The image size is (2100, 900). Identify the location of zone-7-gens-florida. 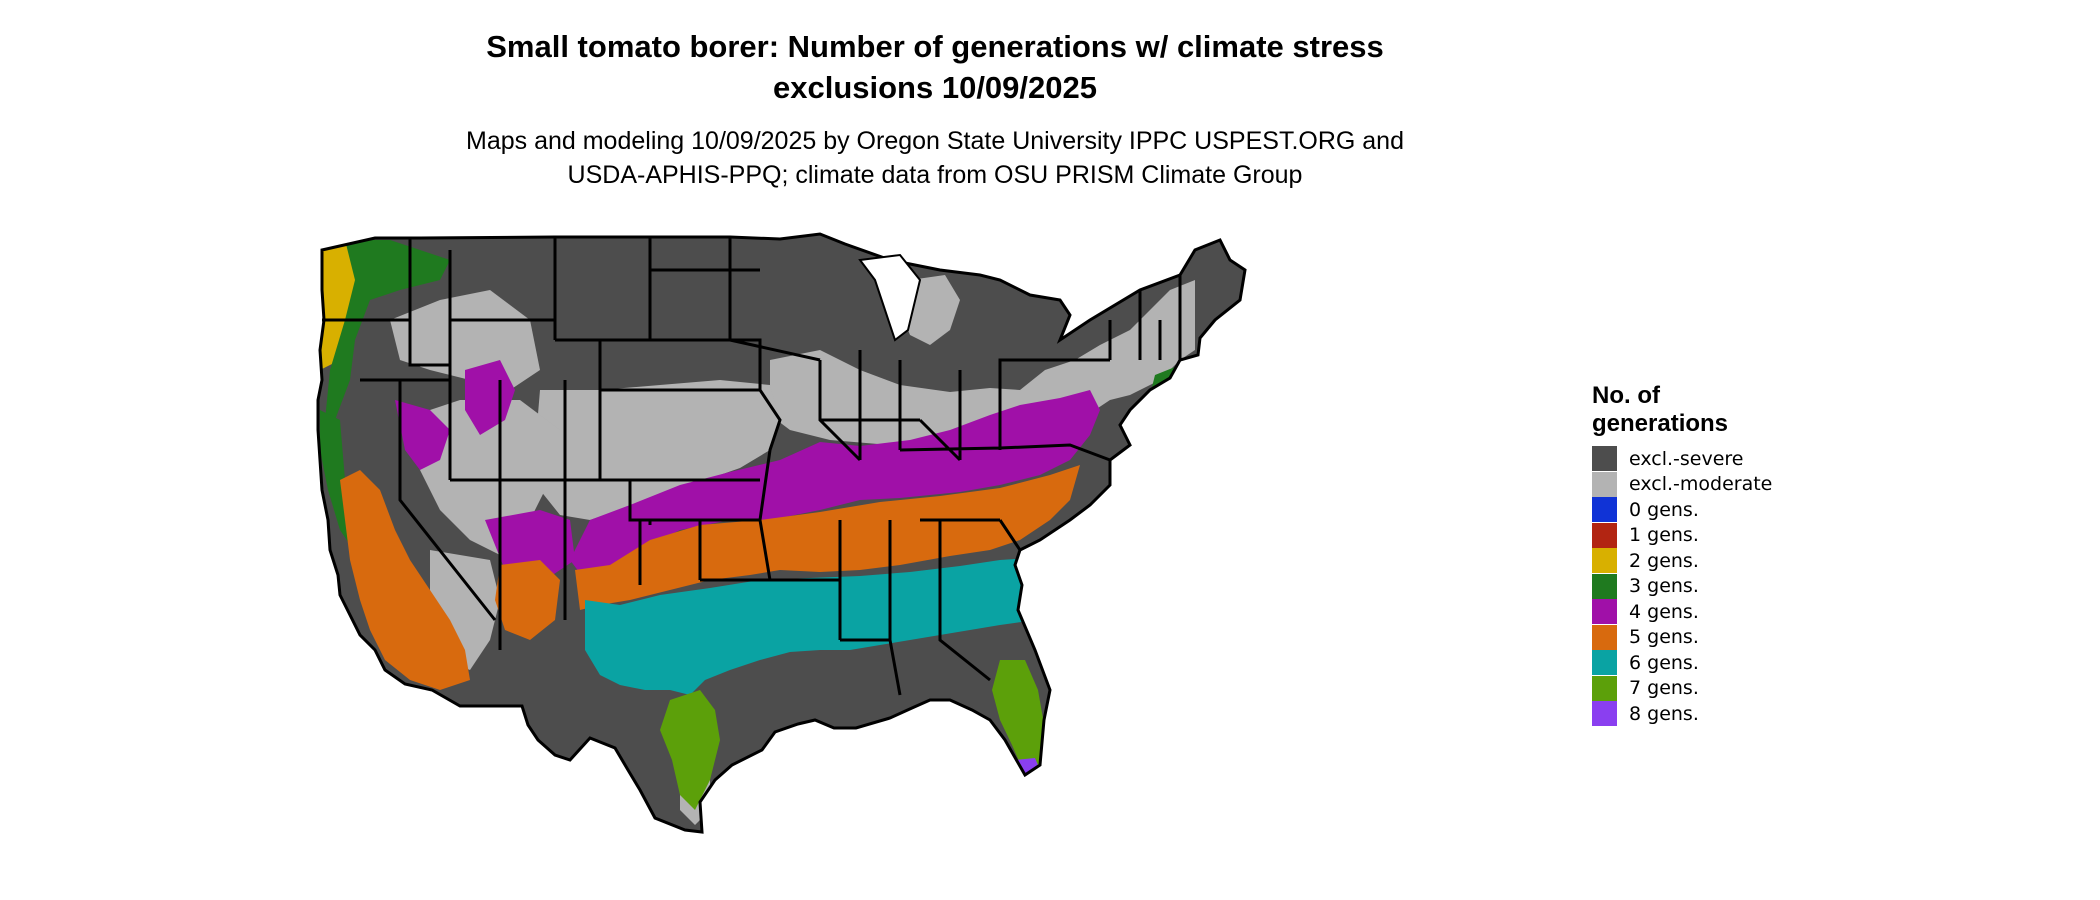
(1018, 717).